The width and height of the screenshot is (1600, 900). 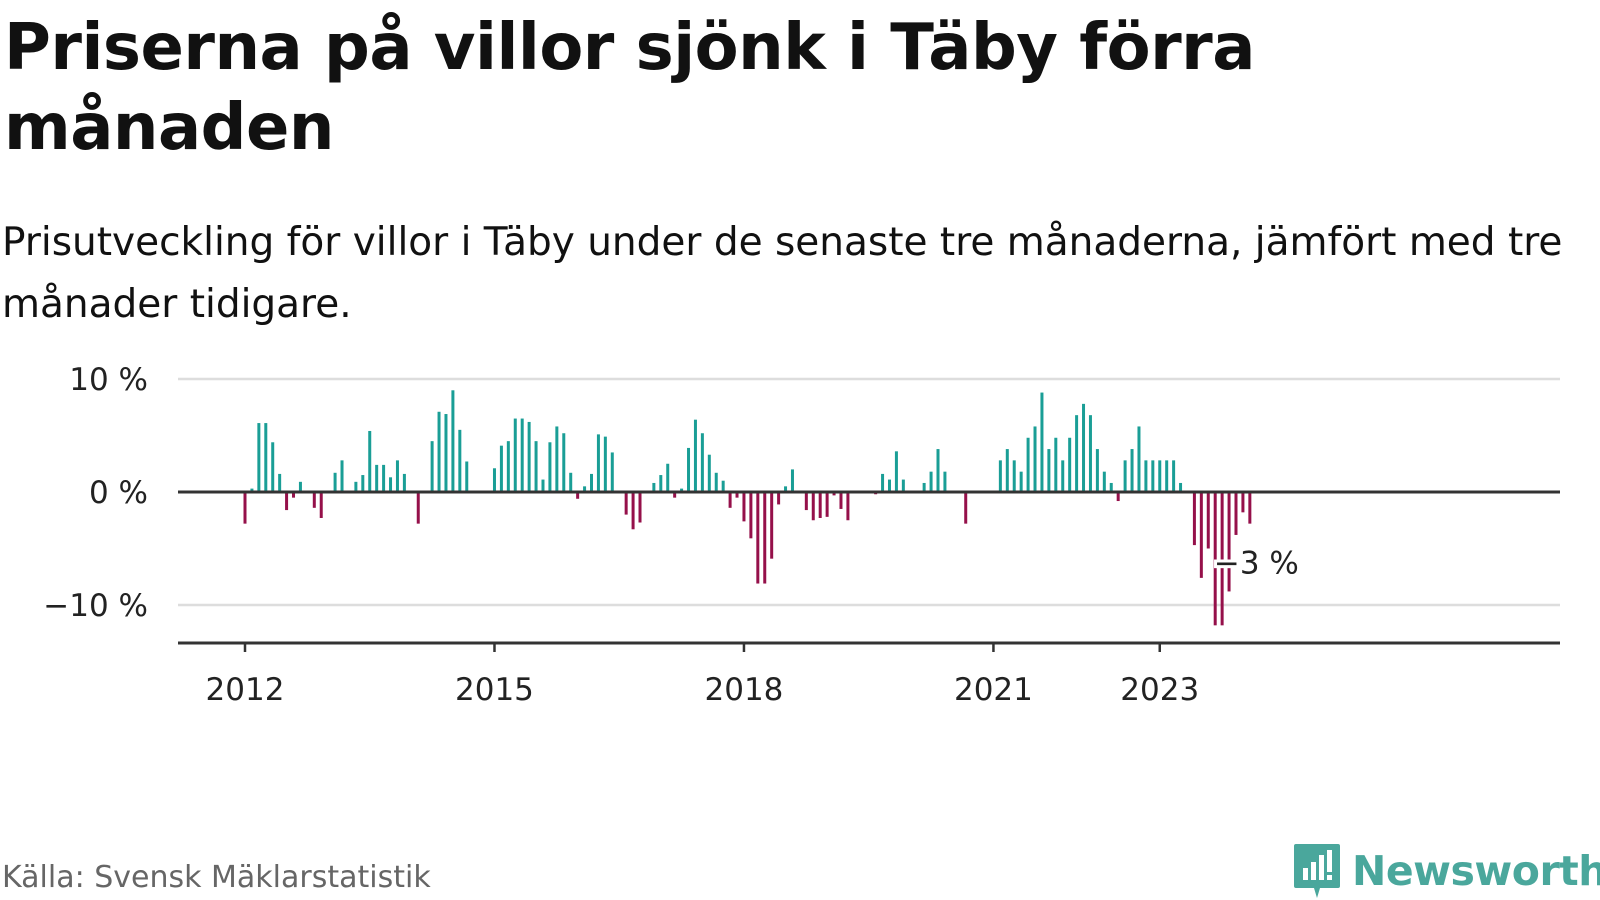 I want to click on annotation-label: −3 %, so click(x=1256, y=564).